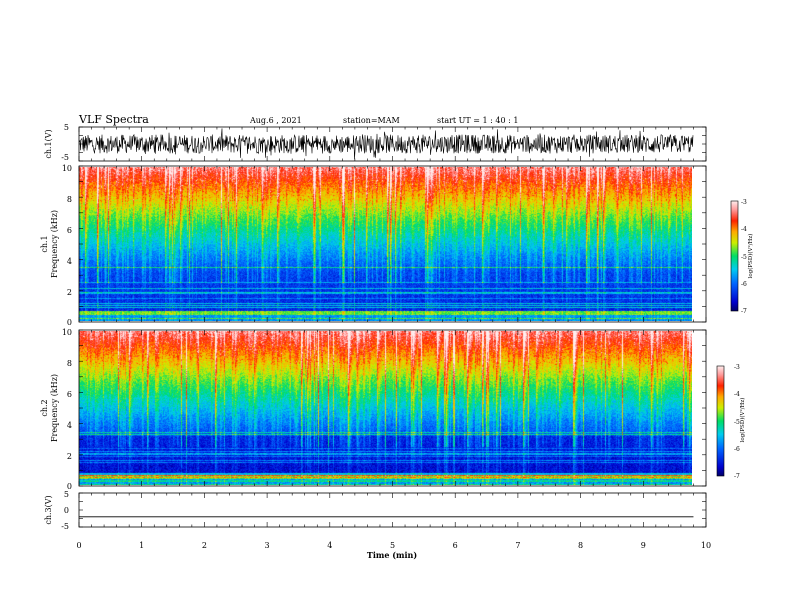 The height and width of the screenshot is (612, 792). I want to click on ch2-cb-tick-7: -7, so click(737, 476).